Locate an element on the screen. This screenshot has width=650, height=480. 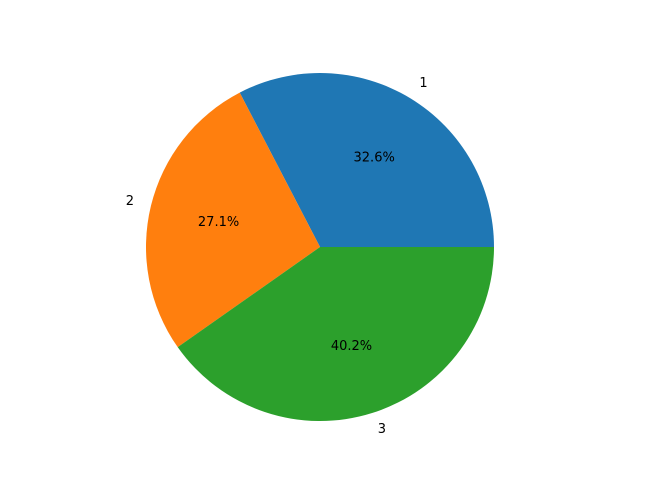
slice-label: 3 is located at coordinates (382, 429).